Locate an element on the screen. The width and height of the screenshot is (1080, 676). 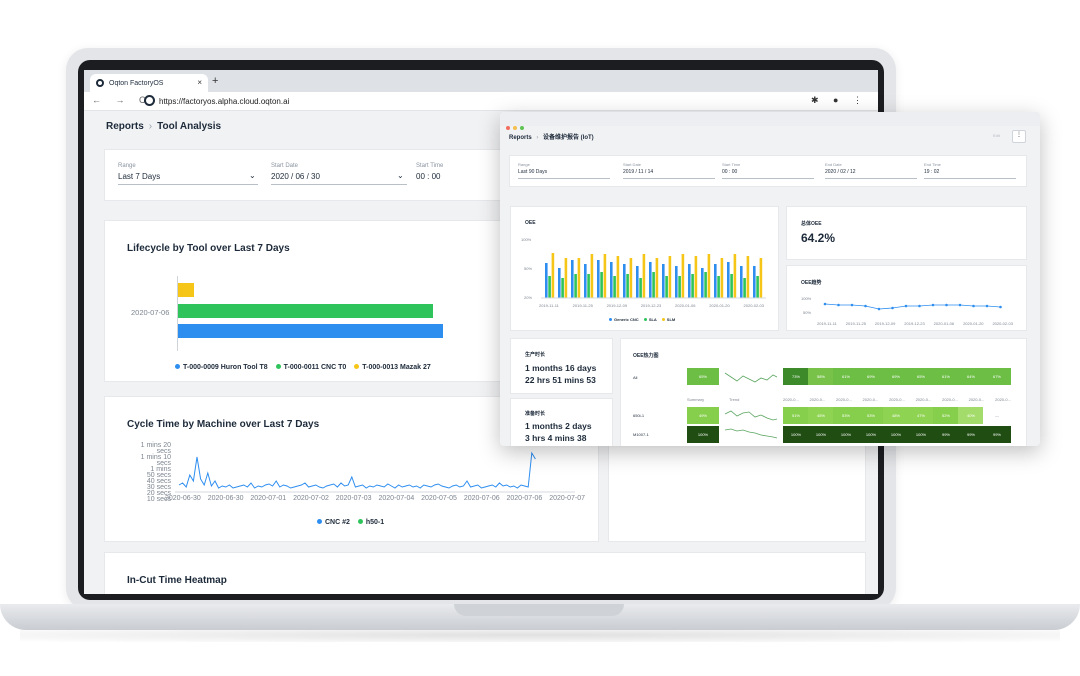
close-dot is located at coordinates (508, 128).